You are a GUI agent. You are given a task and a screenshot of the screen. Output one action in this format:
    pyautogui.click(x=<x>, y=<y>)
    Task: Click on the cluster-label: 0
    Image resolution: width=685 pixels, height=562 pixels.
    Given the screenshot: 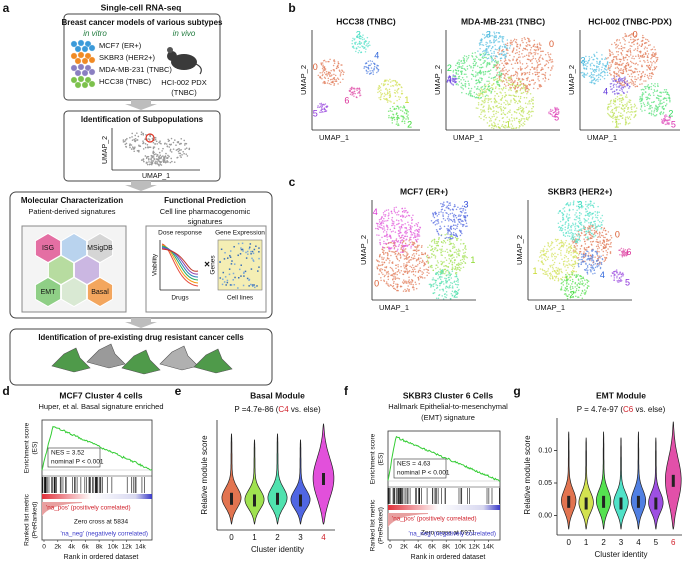 What is the action you would take?
    pyautogui.click(x=376, y=284)
    